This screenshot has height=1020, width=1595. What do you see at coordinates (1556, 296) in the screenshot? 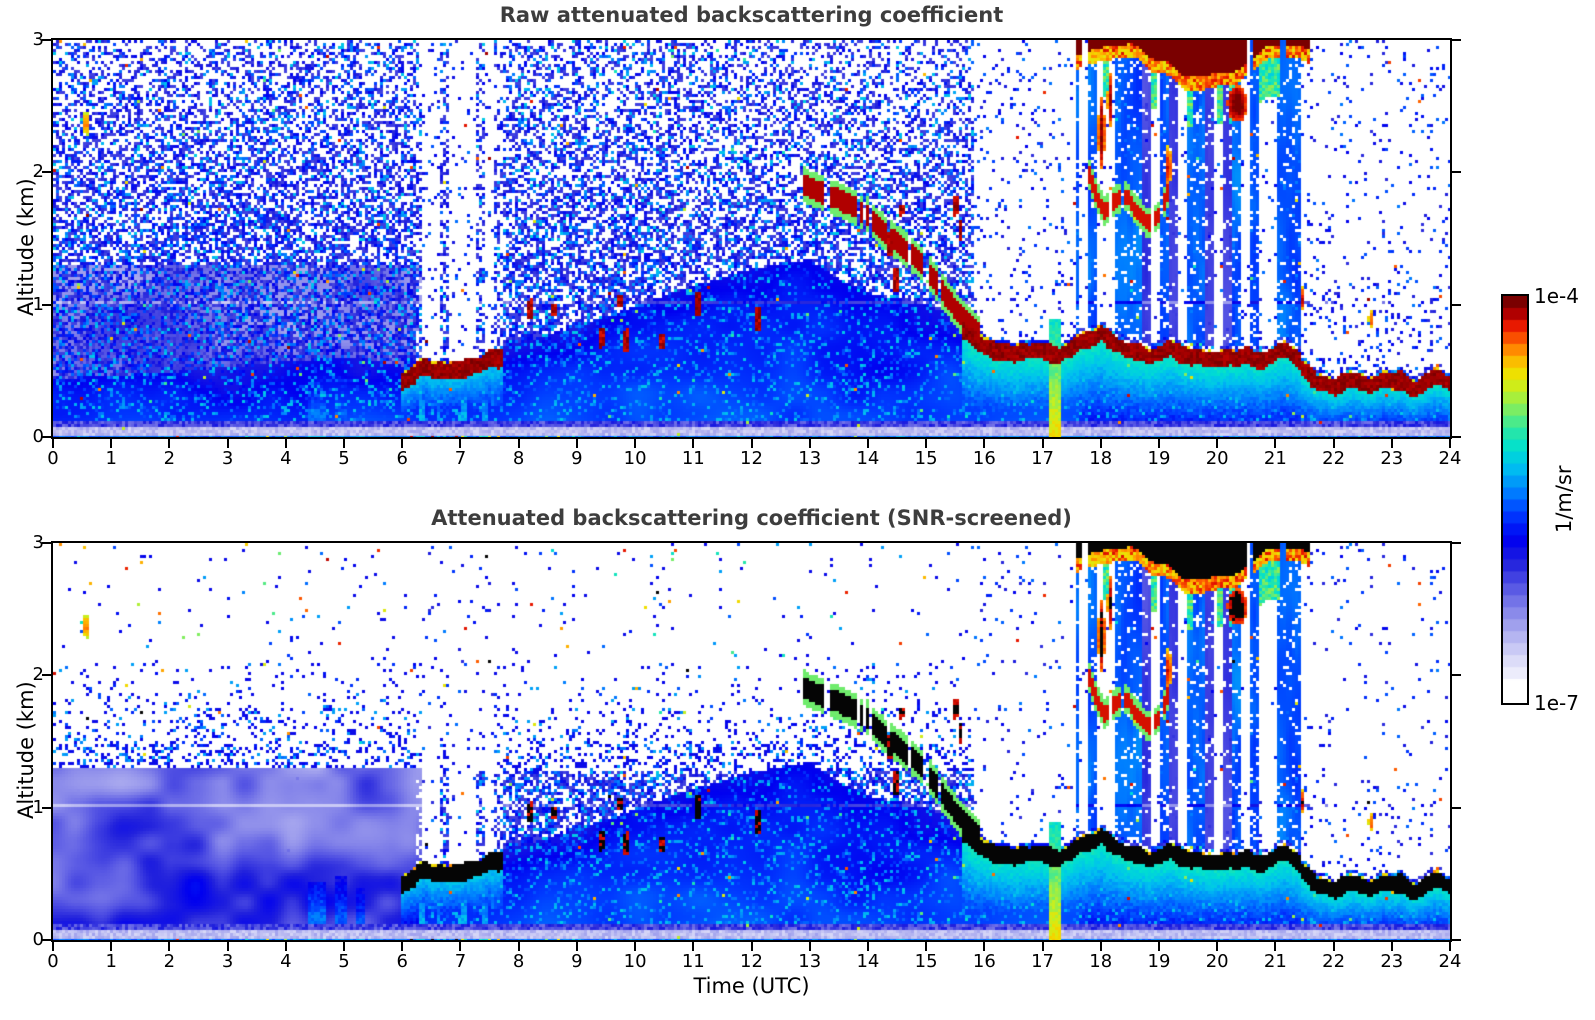
I see `colorbar-max-label: 1e-4` at bounding box center [1556, 296].